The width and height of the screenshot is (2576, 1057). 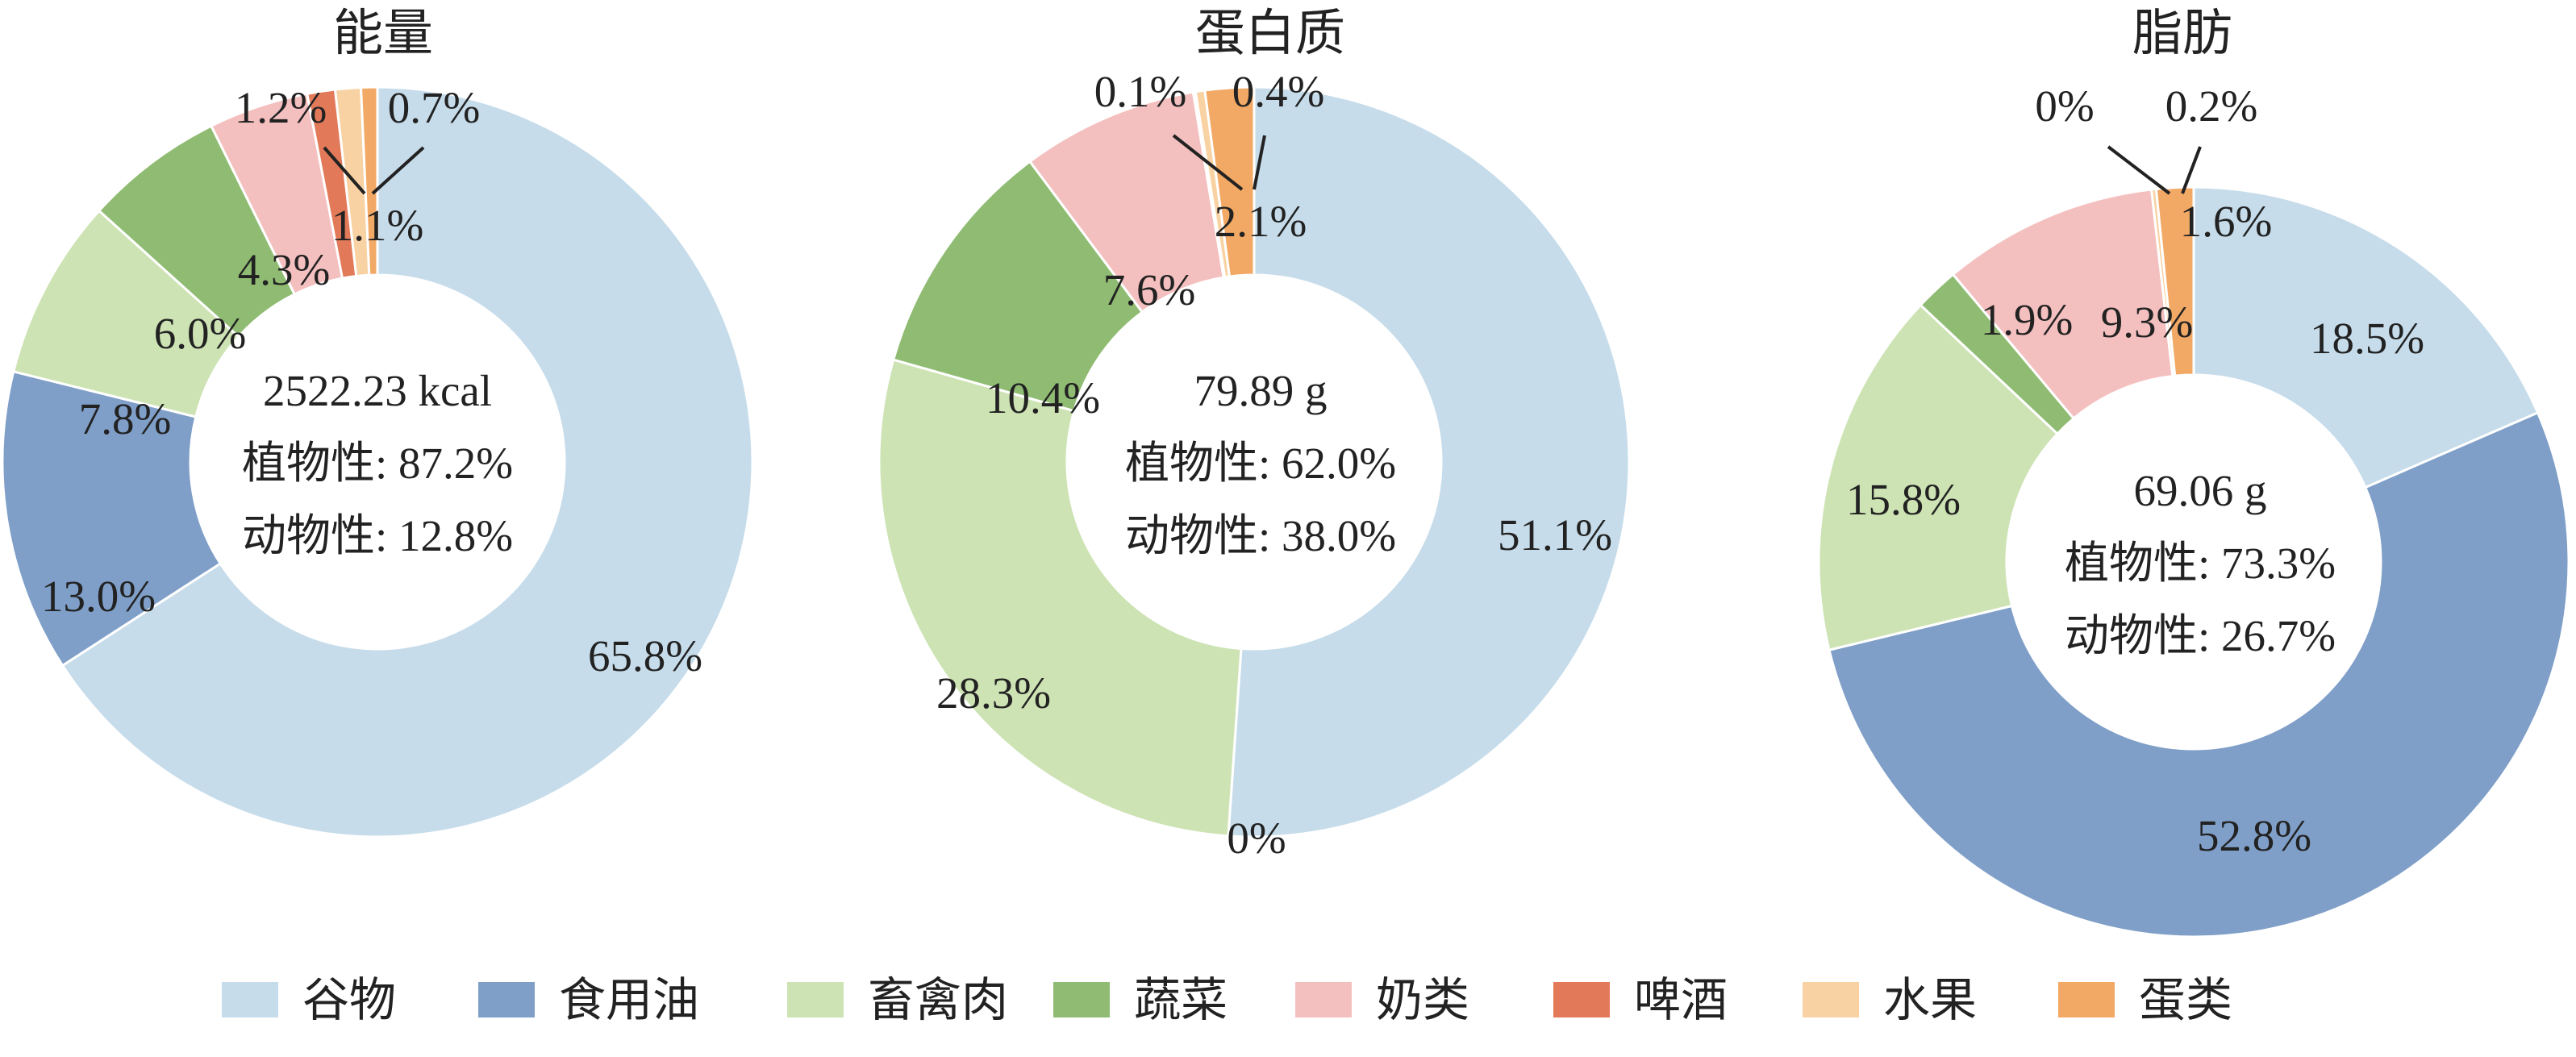 What do you see at coordinates (938, 1000) in the screenshot?
I see `legend-label: 畜禽肉` at bounding box center [938, 1000].